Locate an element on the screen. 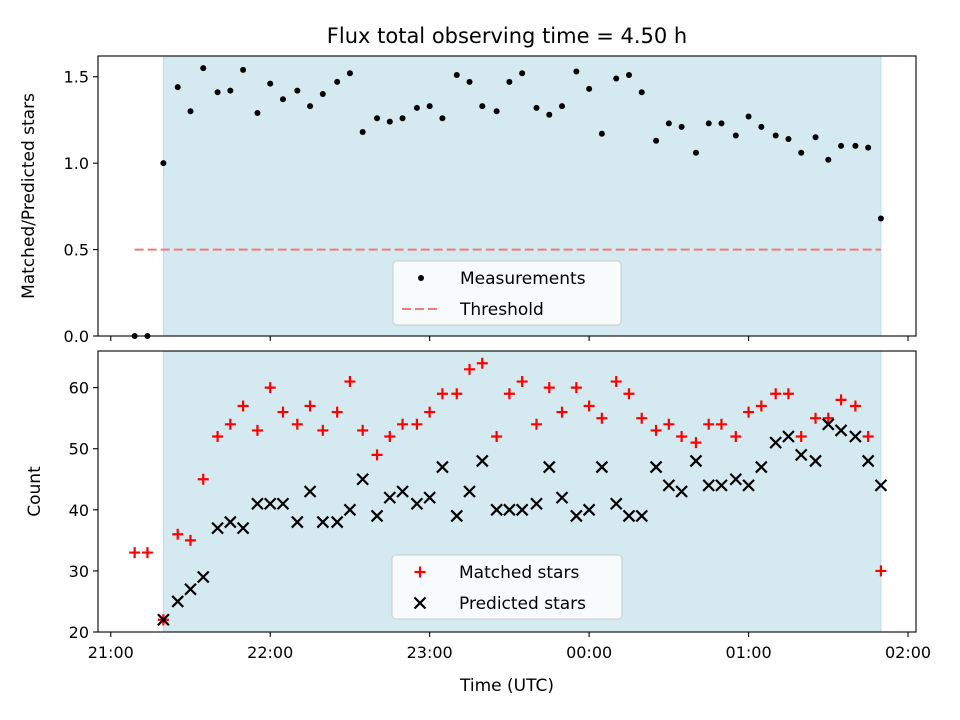  x-tick-label: 21:00 is located at coordinates (111, 652).